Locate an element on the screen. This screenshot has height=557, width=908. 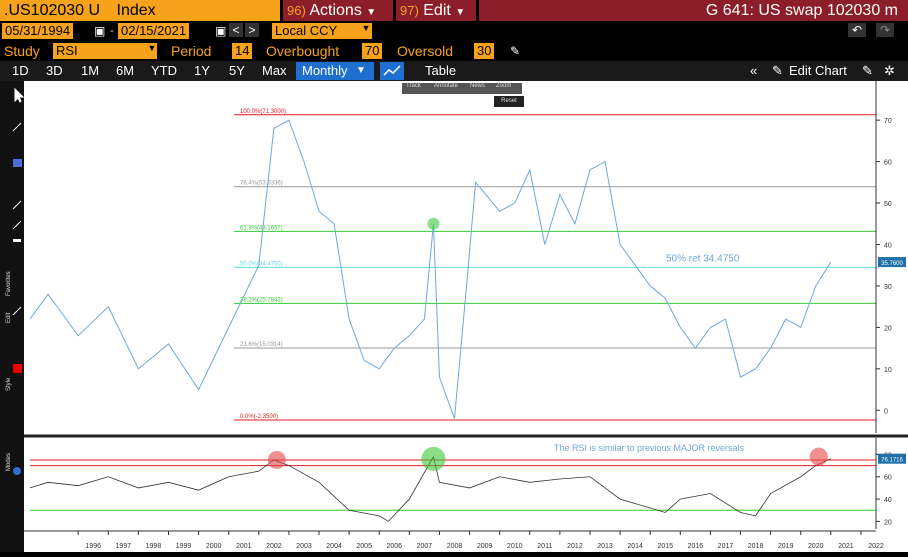
chart-mode-popup: Track Annotate News Zoom is located at coordinates (462, 88).